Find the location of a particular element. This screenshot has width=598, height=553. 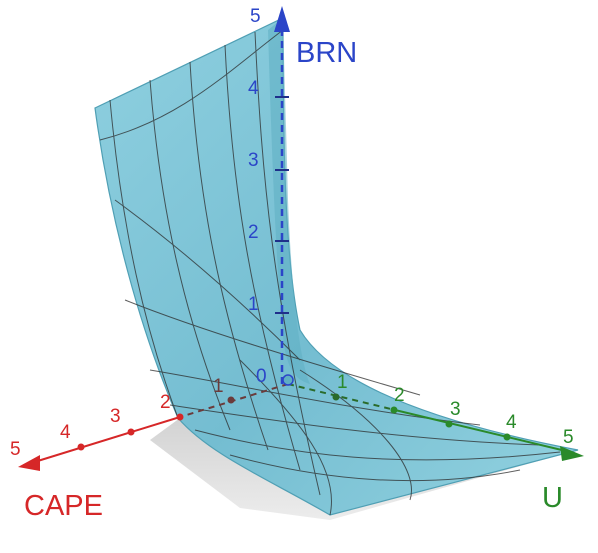

x-axis is located at coordinates (104, 440).